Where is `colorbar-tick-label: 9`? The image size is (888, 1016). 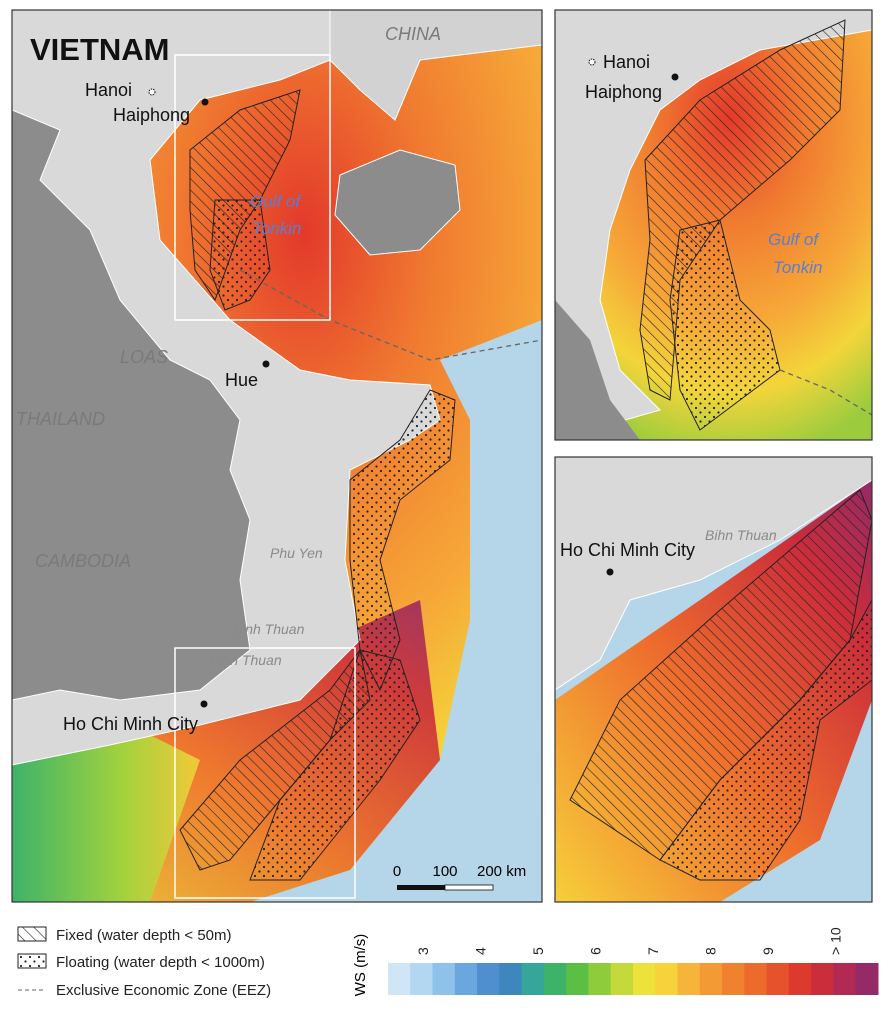
colorbar-tick-label: 9 is located at coordinates (768, 951).